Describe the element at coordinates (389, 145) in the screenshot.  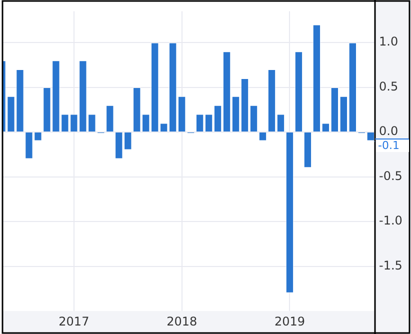
I see `annotation: -0.1` at that location.